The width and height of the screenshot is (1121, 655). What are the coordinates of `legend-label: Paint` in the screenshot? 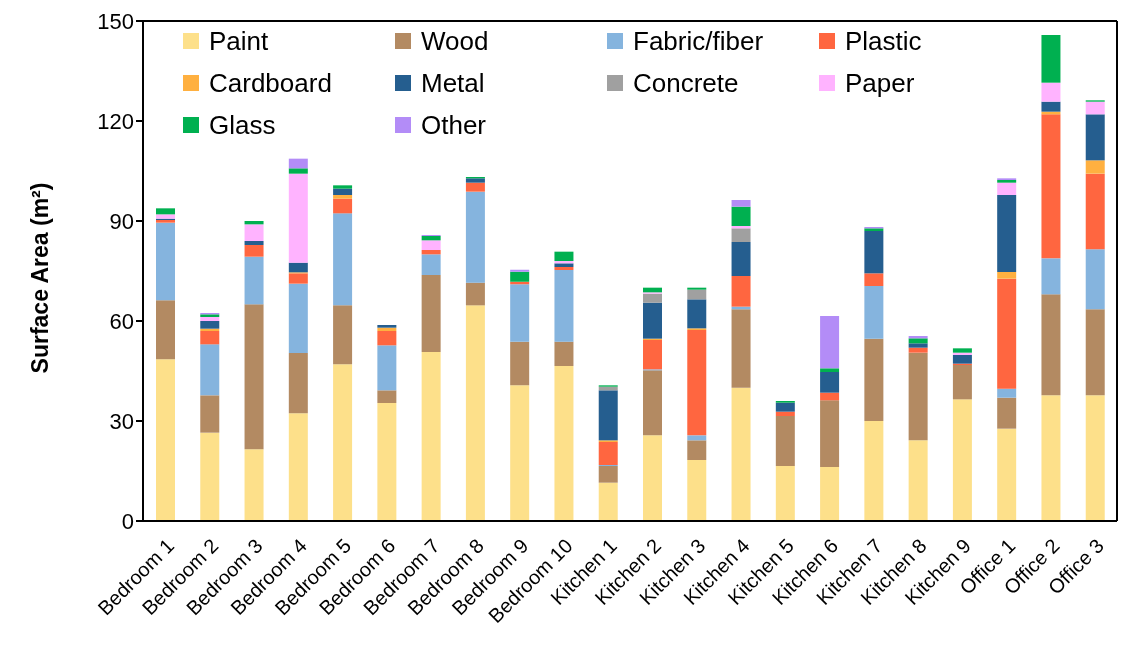 It's located at (239, 41).